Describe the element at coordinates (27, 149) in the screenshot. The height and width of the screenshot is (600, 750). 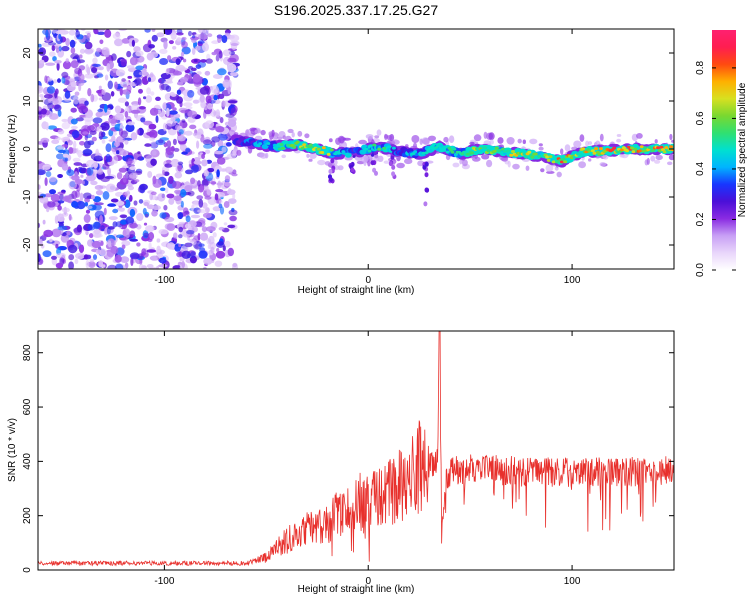
I see `y-tick-label: 0` at that location.